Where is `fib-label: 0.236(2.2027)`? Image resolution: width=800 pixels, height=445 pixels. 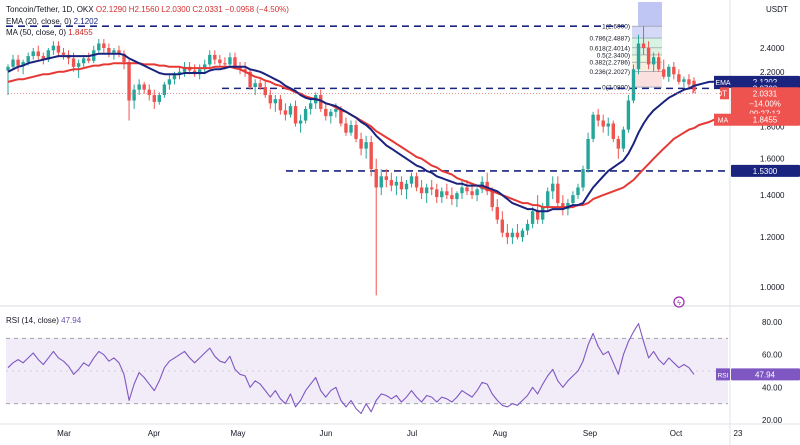
fib-label: 0.236(2.2027) is located at coordinates (610, 72).